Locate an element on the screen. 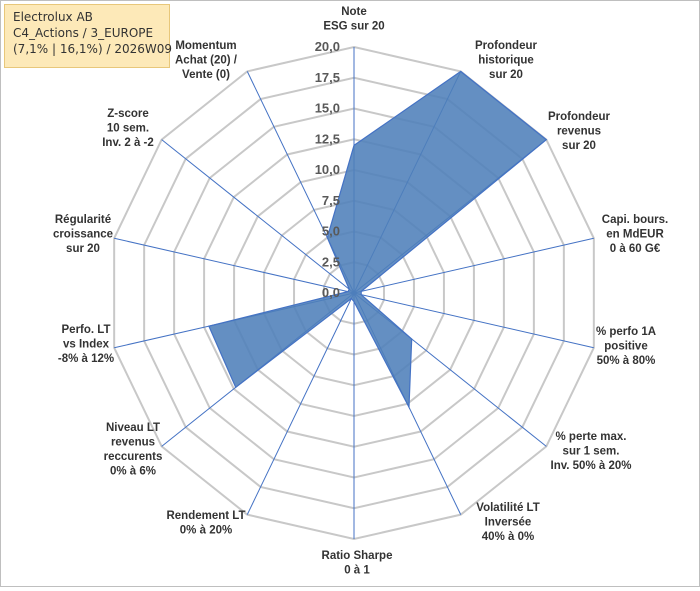 Image resolution: width=700 pixels, height=591 pixels. tick-label: 5,0 is located at coordinates (331, 231).